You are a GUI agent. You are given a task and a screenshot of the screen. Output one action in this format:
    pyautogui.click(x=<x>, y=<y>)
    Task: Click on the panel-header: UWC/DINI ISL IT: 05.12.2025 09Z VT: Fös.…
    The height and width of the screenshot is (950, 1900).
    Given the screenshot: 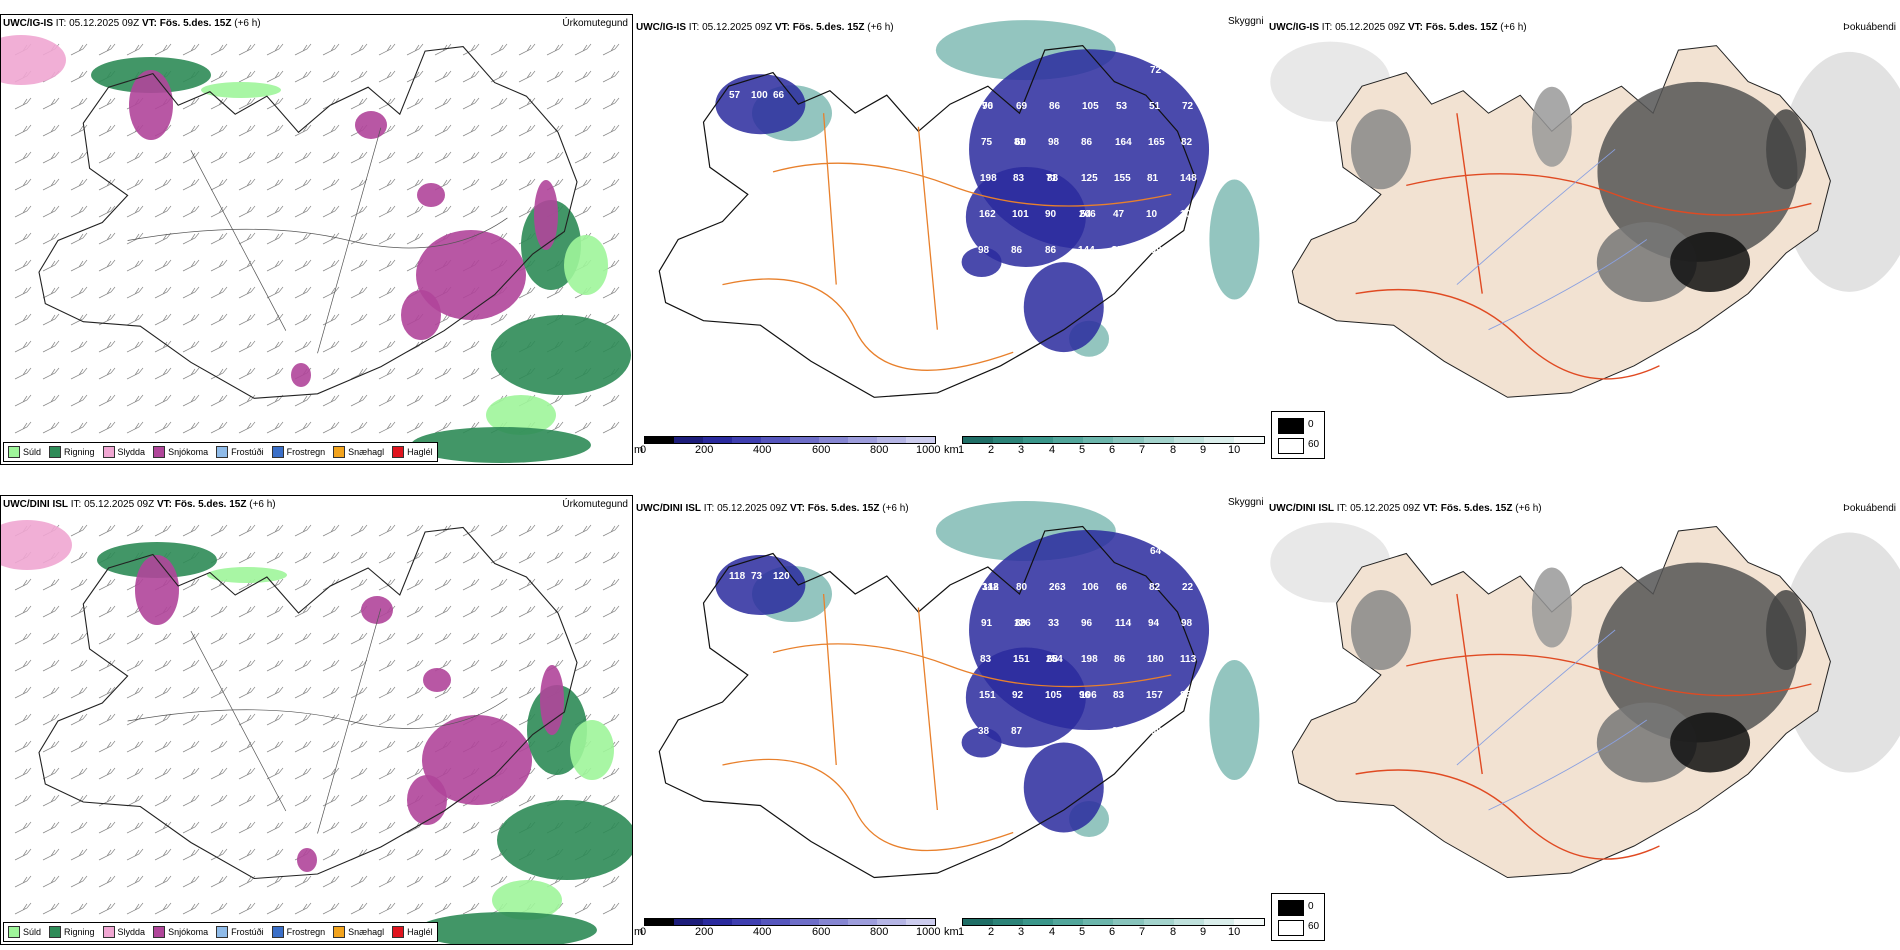 What is the action you would take?
    pyautogui.click(x=772, y=508)
    